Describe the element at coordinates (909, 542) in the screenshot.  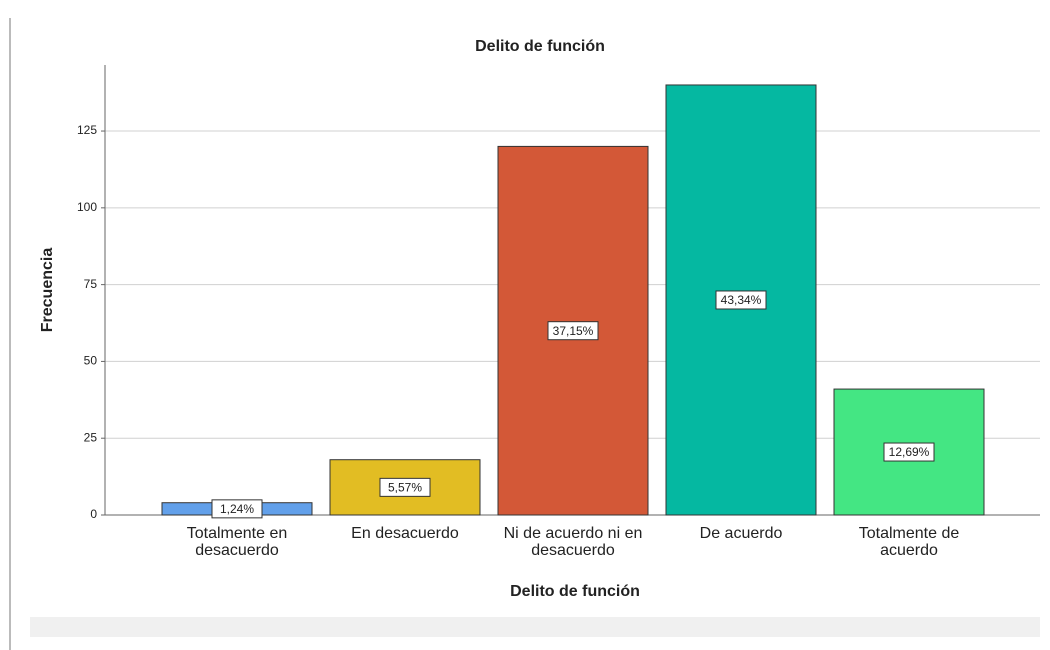
I see `x-tick-label: Totalmente de acuerdo` at that location.